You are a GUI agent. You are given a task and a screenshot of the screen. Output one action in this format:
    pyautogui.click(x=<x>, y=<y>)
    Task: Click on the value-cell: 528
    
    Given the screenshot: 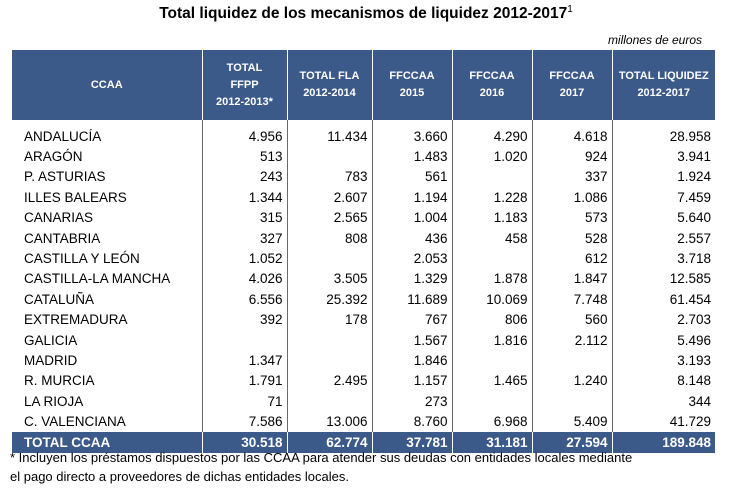 What is the action you would take?
    pyautogui.click(x=572, y=238)
    